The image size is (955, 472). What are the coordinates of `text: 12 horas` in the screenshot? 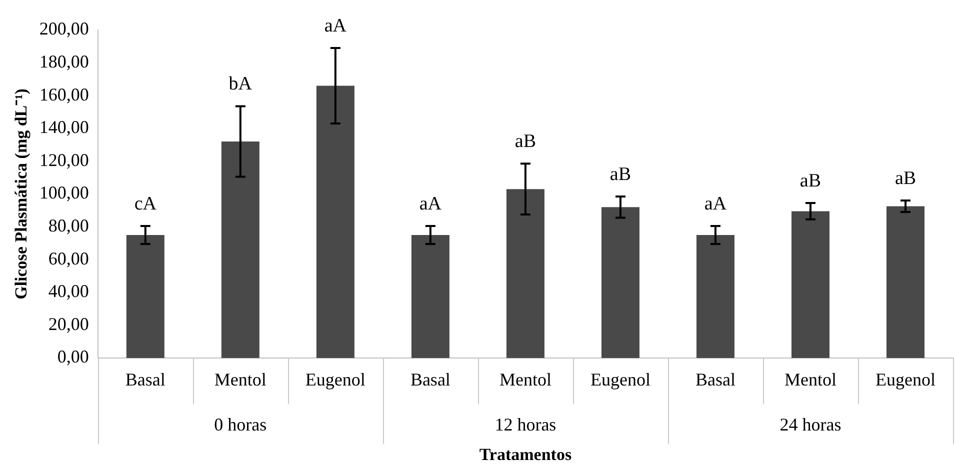 It's located at (525, 424).